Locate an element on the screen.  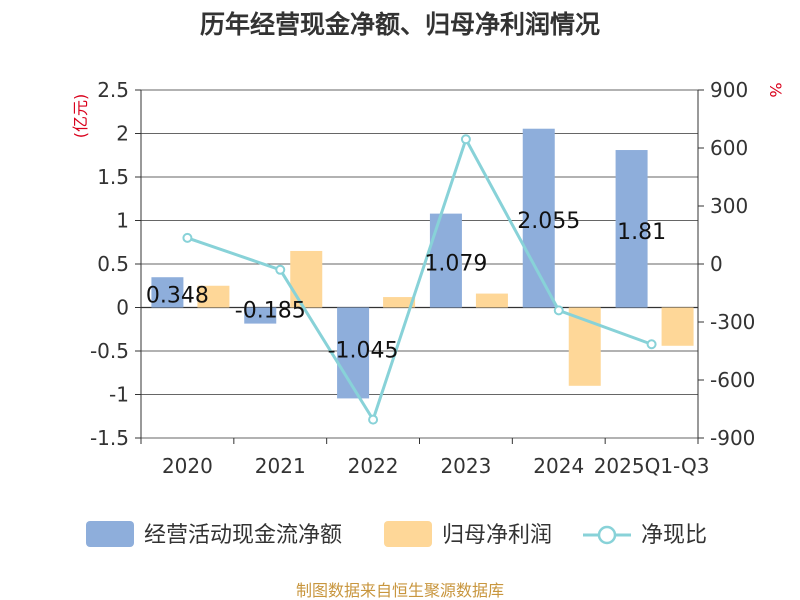
left-tick-label: 2.5 is located at coordinates (113, 90).